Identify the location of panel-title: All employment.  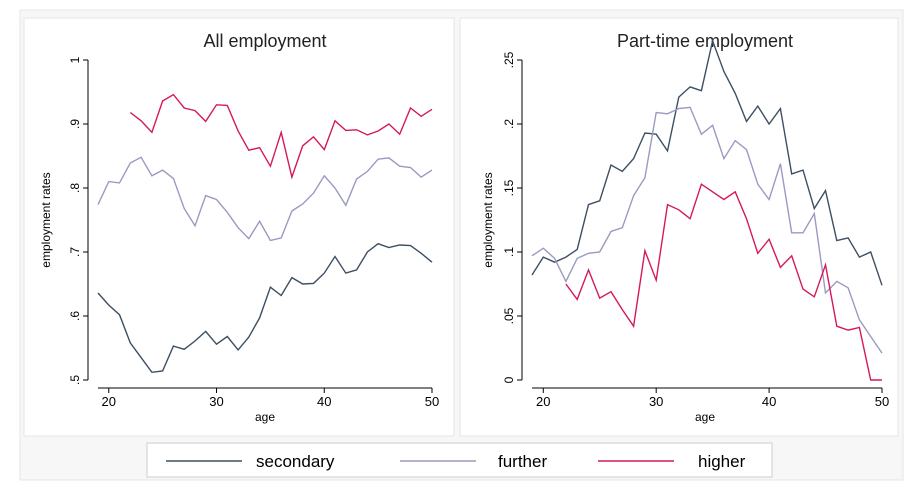
(264, 41).